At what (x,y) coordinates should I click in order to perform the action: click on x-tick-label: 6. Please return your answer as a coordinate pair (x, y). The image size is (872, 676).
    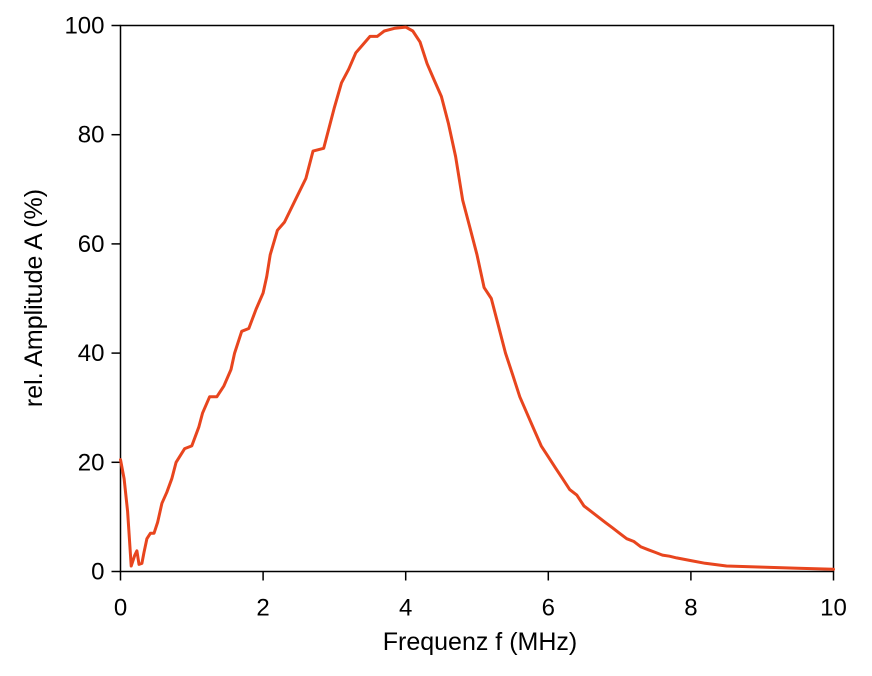
    Looking at the image, I should click on (548, 608).